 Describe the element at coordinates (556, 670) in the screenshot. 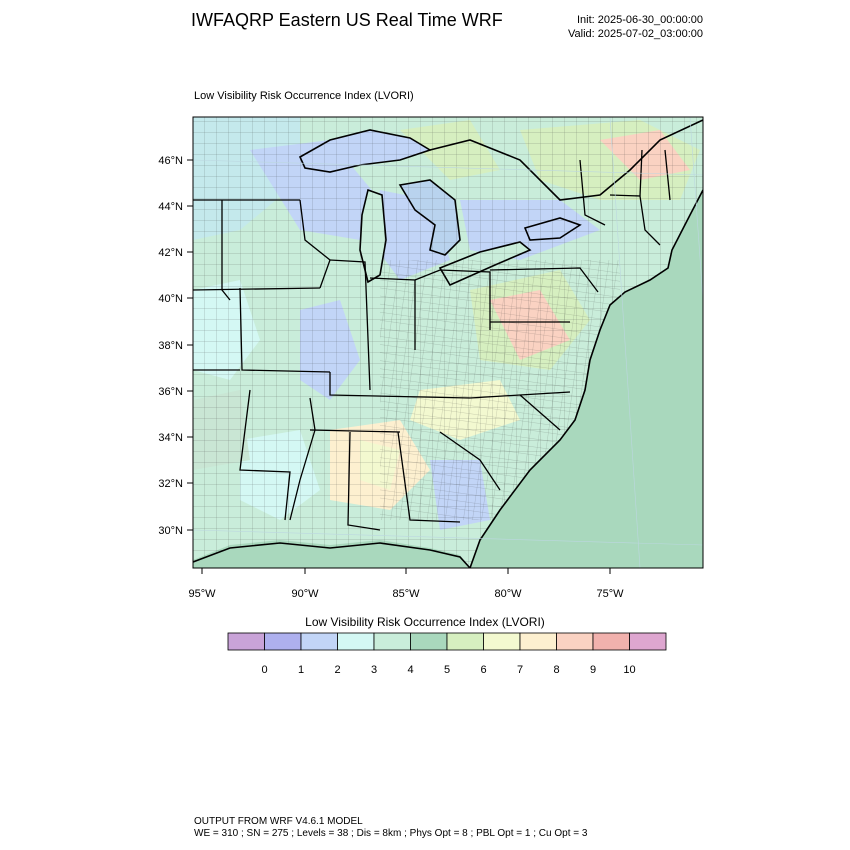

I see `colorbar-label: 8` at that location.